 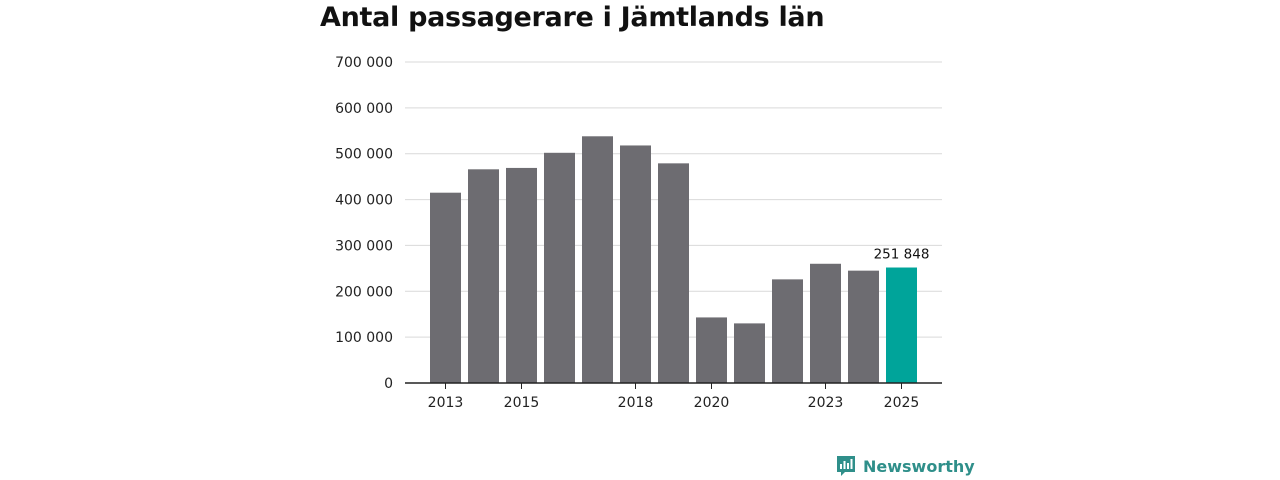 What do you see at coordinates (364, 155) in the screenshot?
I see `y-tick-label: 500 000` at bounding box center [364, 155].